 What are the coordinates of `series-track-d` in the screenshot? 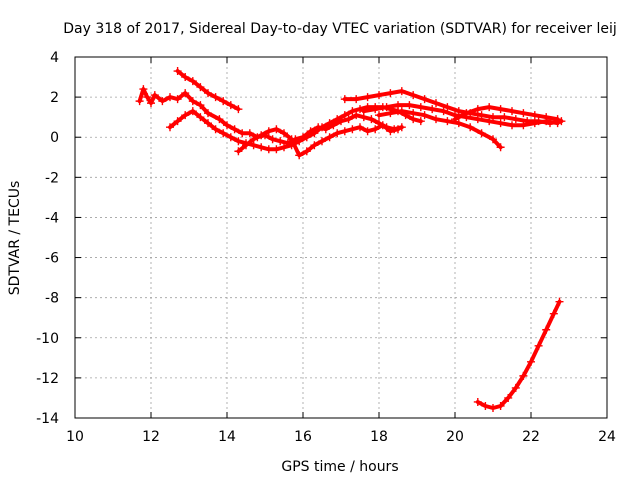 It's located at (318, 140).